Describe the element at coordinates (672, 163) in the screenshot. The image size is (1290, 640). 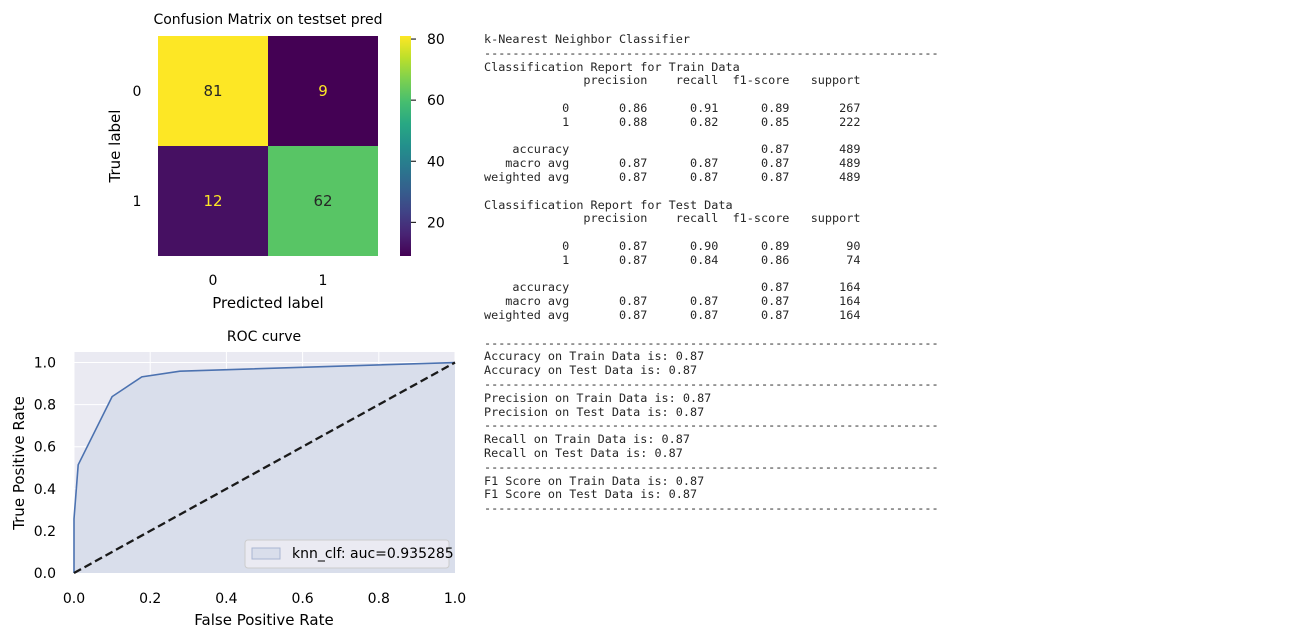
I see `train-macro-avg-row: macro avg 0.87 0.87 0.87 489` at that location.